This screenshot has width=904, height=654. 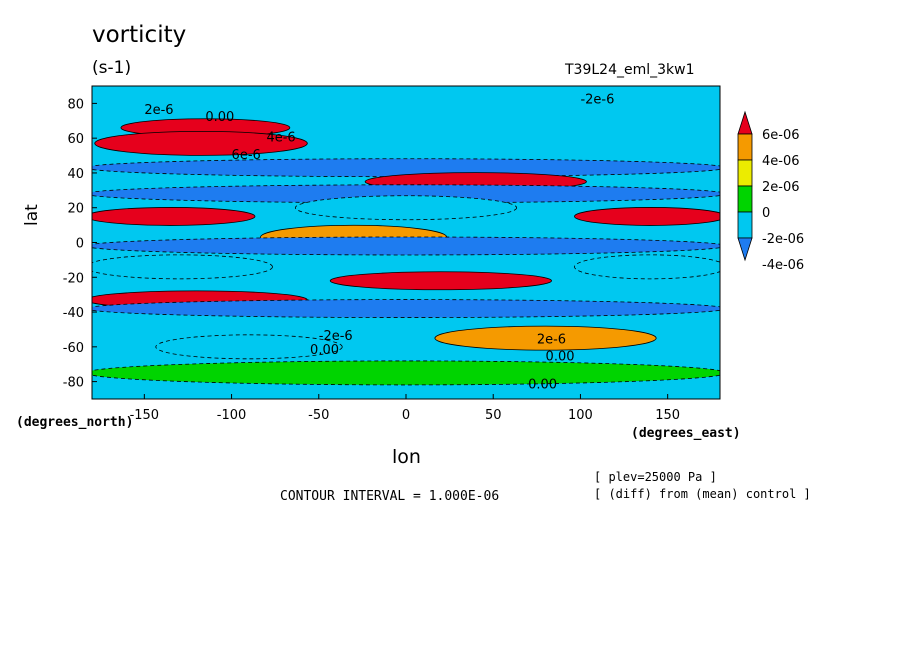 I want to click on colorbar-label: 2e-06, so click(x=781, y=187).